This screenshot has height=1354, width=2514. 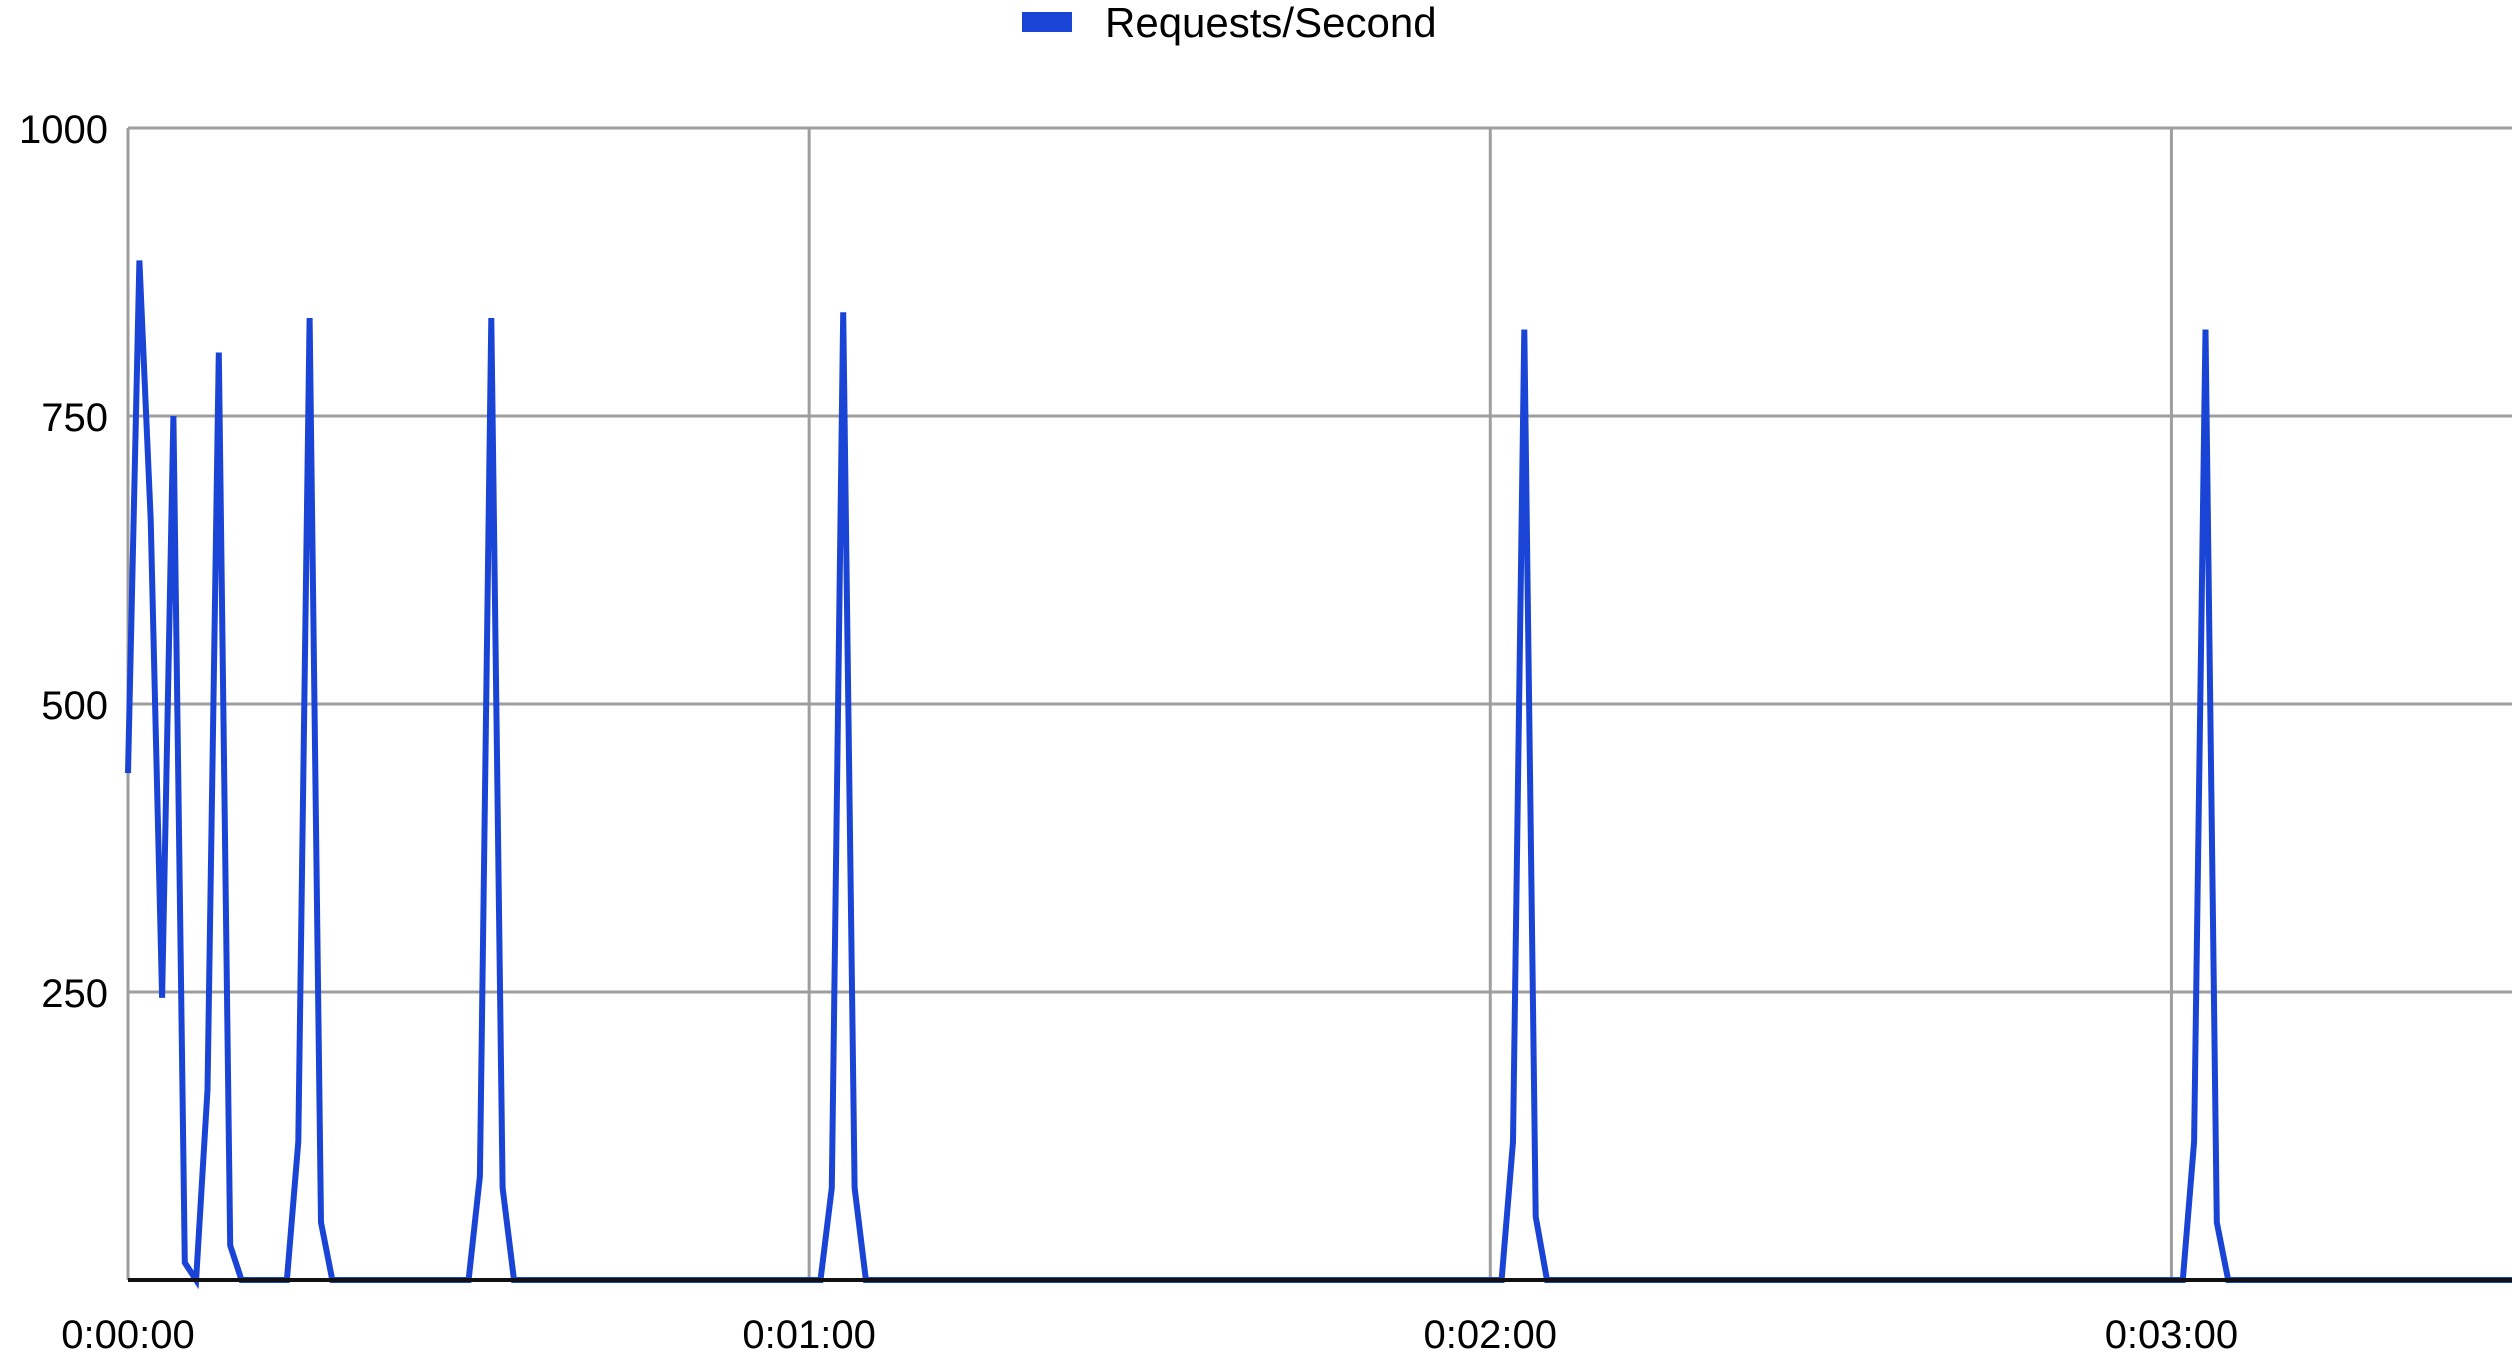 What do you see at coordinates (63, 562) in the screenshot?
I see `y-axis-ticks: 250 500 750 1000` at bounding box center [63, 562].